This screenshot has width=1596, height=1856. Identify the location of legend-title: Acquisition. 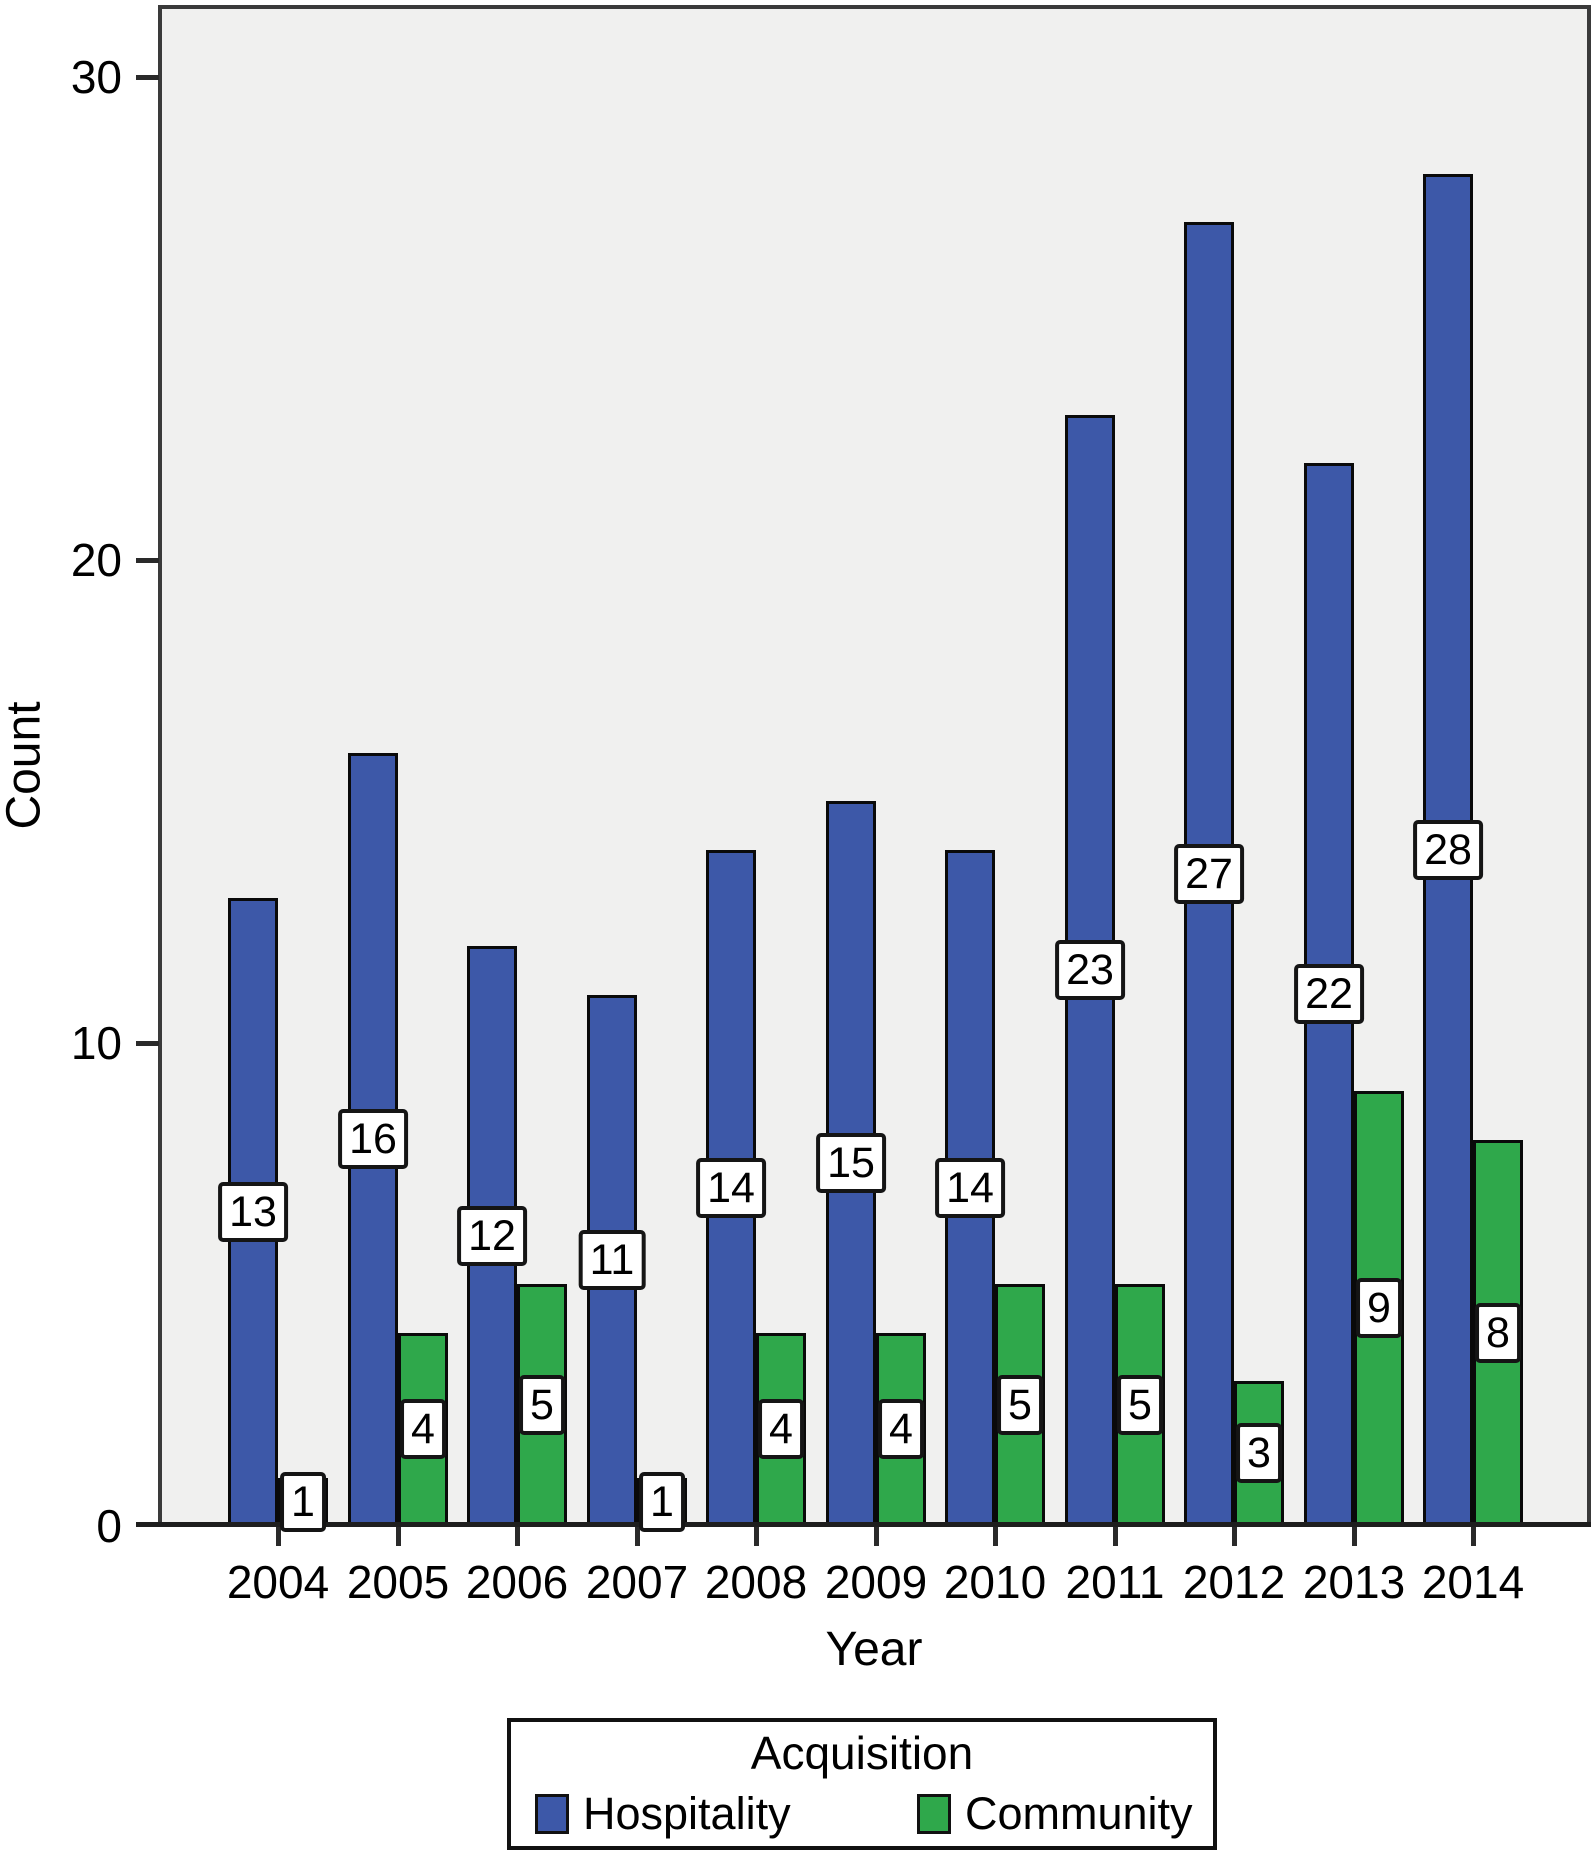
(862, 1753).